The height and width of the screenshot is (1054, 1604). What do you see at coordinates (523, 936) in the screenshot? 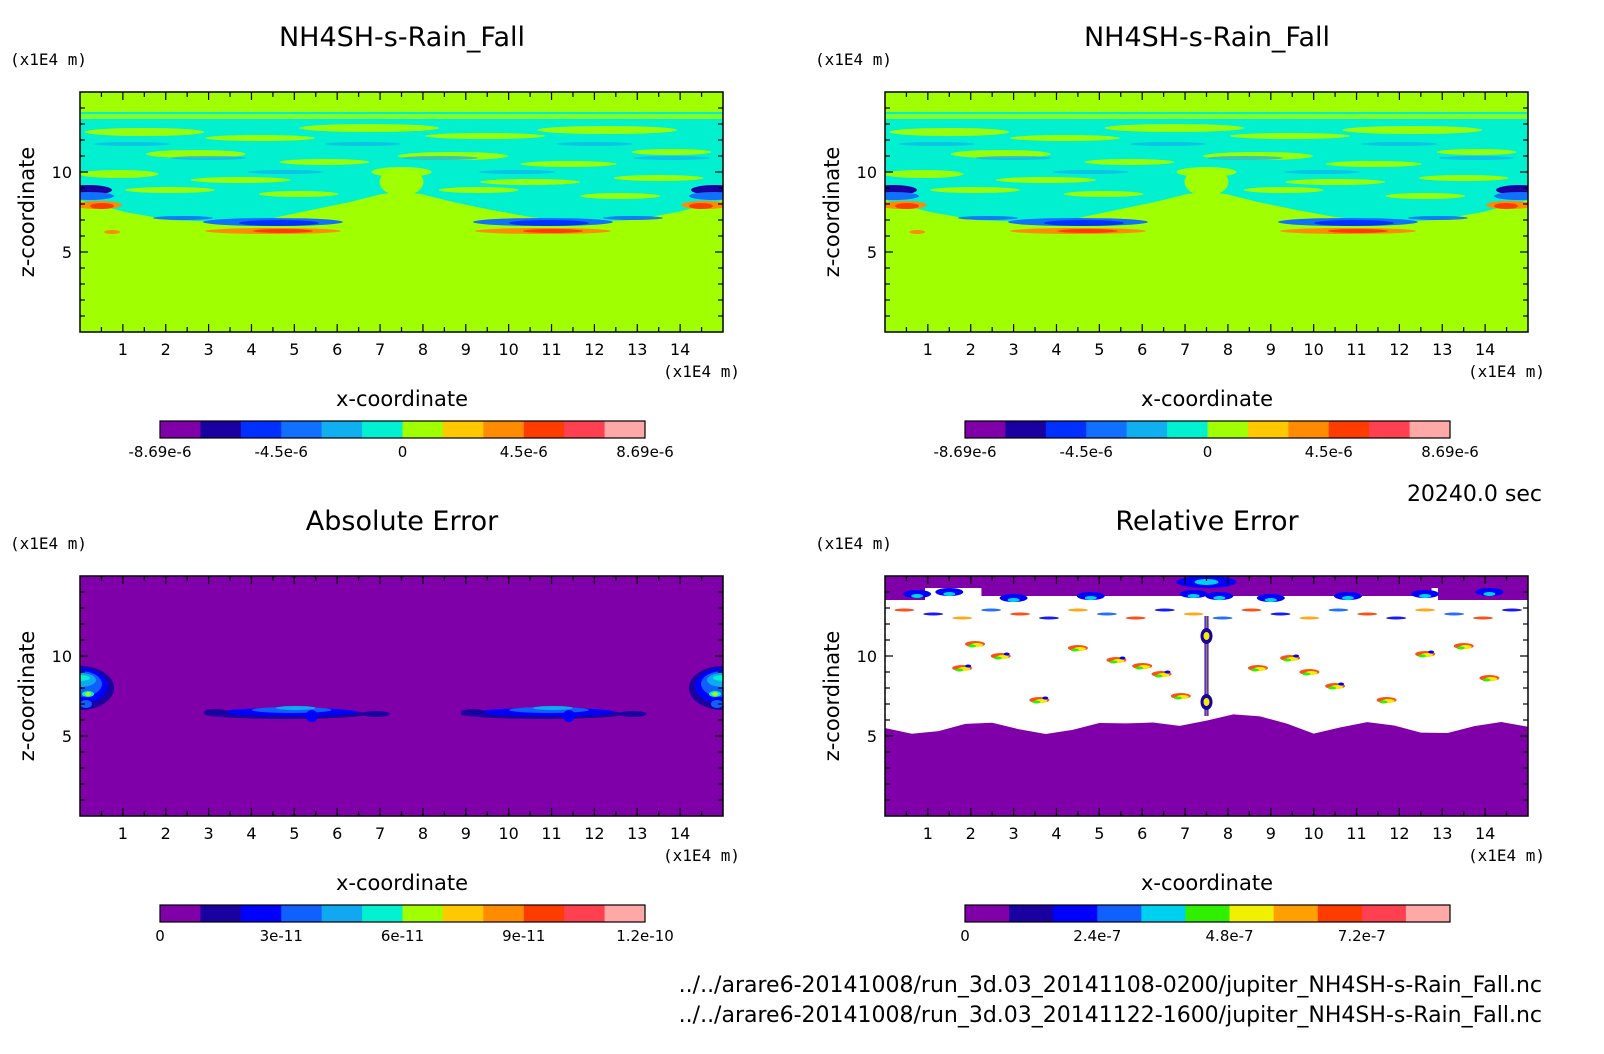
I see `colorbar-label: 9e-11` at bounding box center [523, 936].